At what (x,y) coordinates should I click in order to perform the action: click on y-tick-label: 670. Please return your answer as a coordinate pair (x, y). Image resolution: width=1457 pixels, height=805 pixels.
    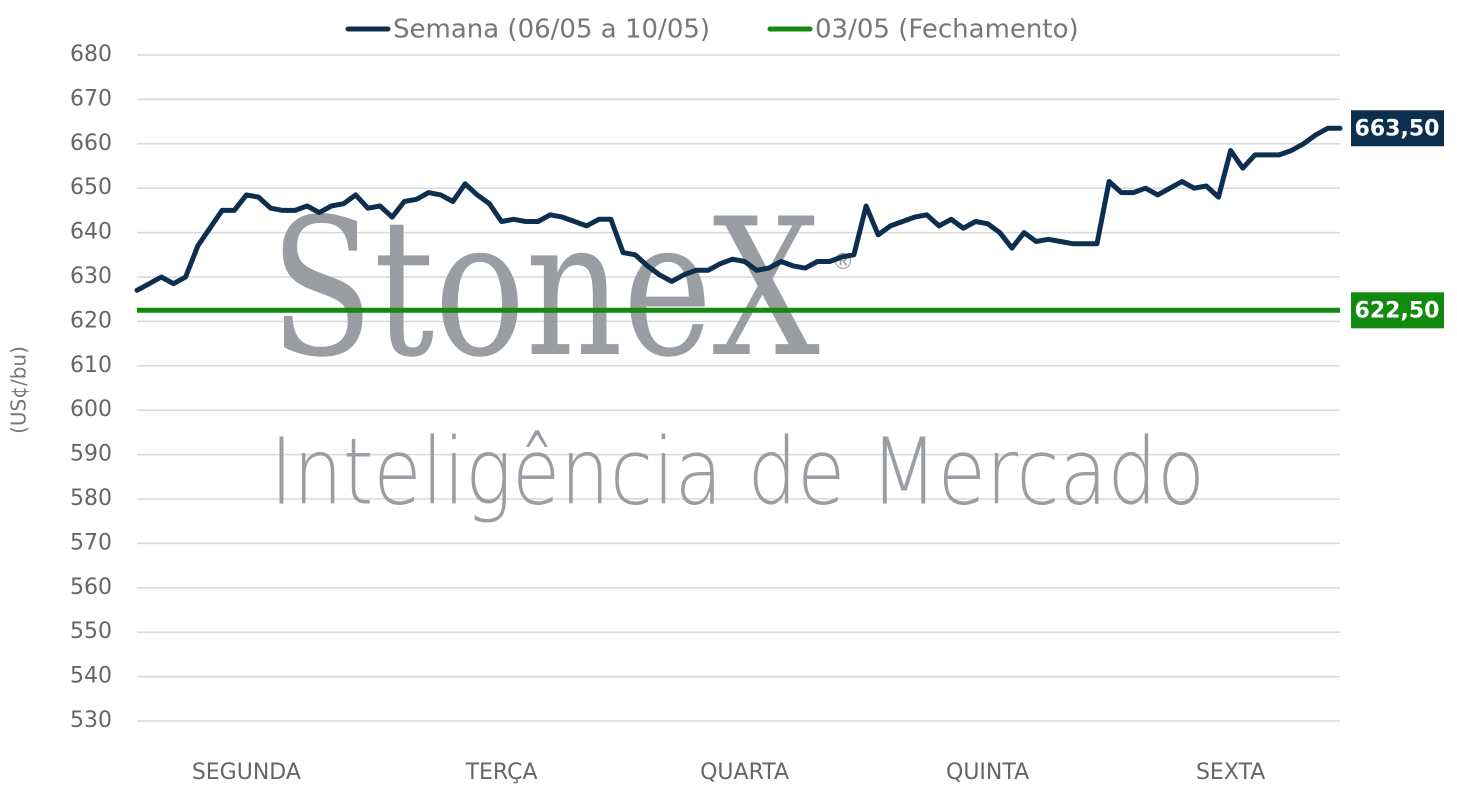
    Looking at the image, I should click on (91, 98).